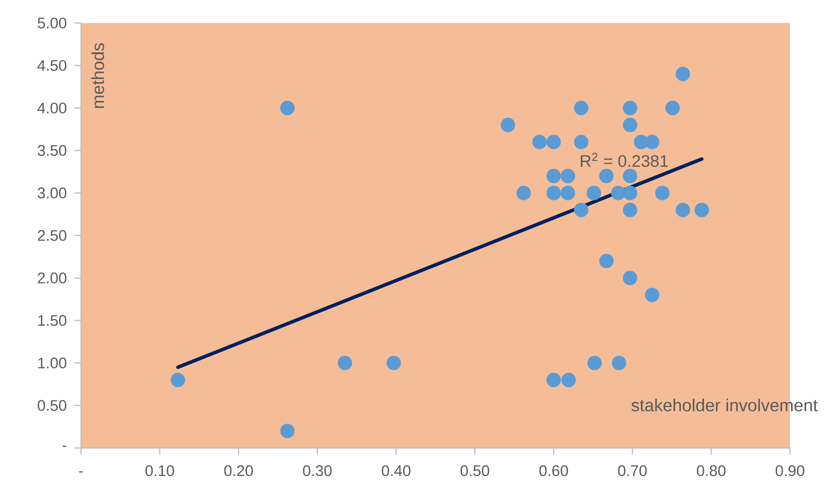  What do you see at coordinates (52, 363) in the screenshot?
I see `y-tick-label: 1.00` at bounding box center [52, 363].